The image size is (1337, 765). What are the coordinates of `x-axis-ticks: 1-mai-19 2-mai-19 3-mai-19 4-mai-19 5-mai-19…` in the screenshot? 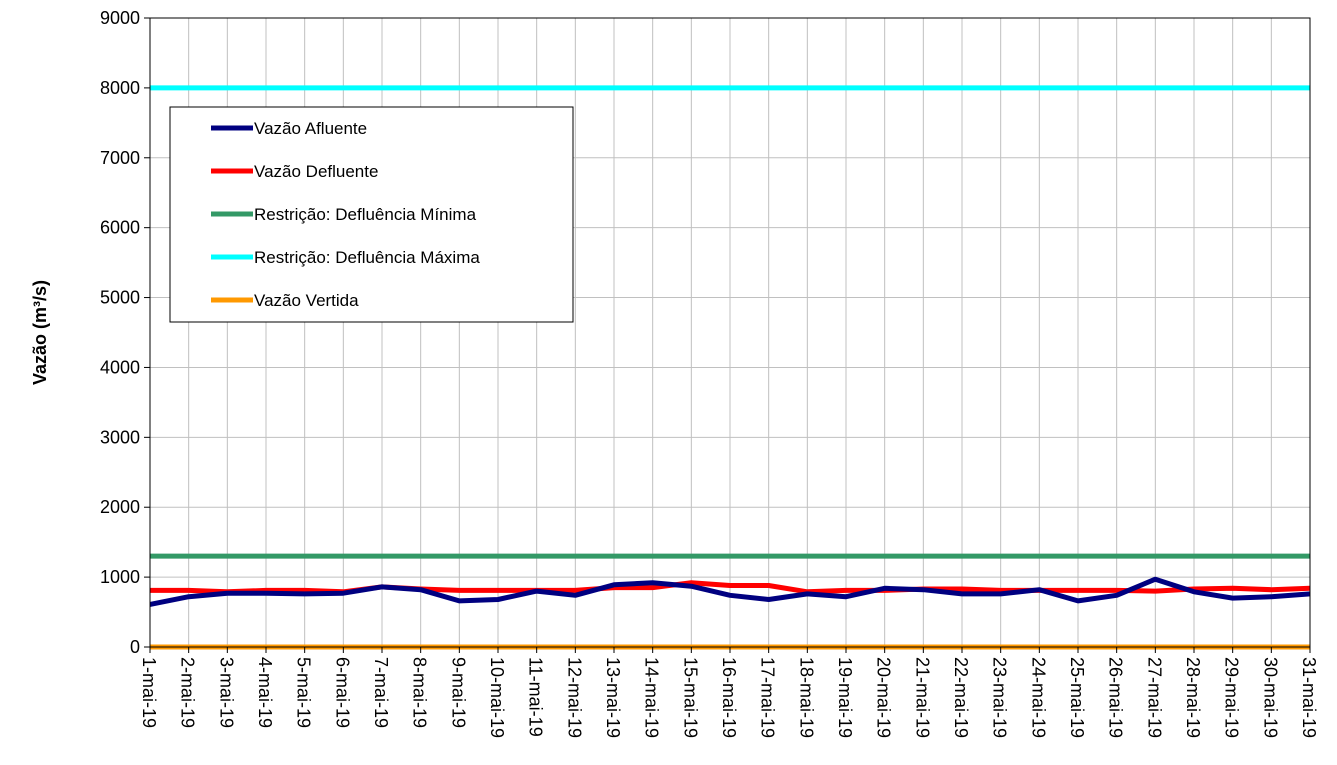 It's located at (729, 692).